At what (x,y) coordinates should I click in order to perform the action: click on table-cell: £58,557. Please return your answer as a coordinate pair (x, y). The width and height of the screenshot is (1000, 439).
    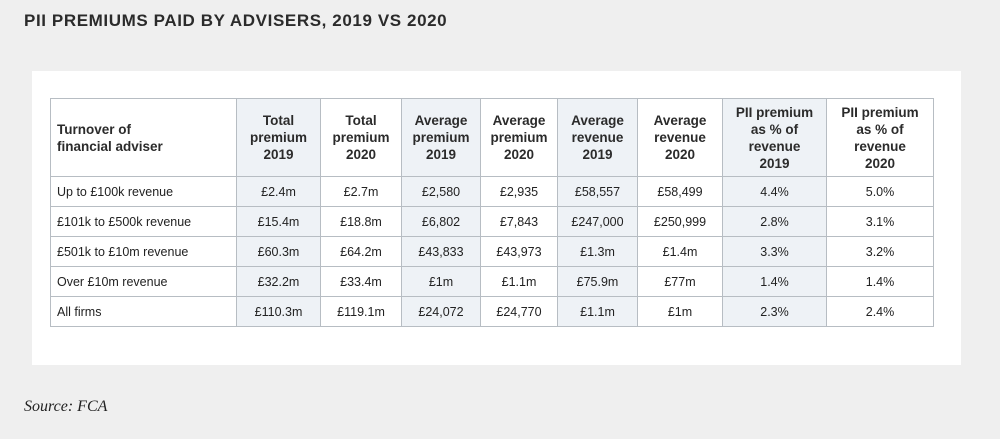
    Looking at the image, I should click on (597, 191).